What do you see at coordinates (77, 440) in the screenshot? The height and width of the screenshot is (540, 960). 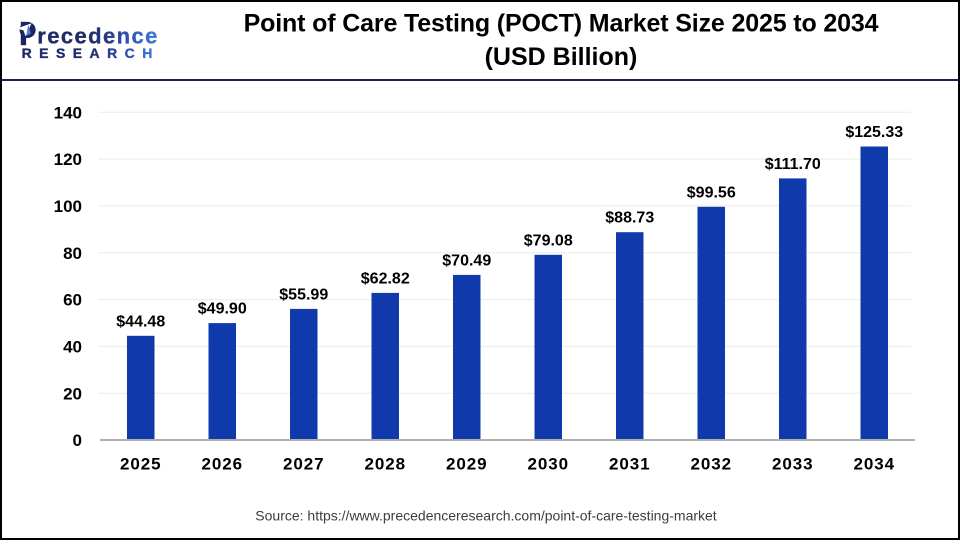 I see `svg-text: 0` at bounding box center [77, 440].